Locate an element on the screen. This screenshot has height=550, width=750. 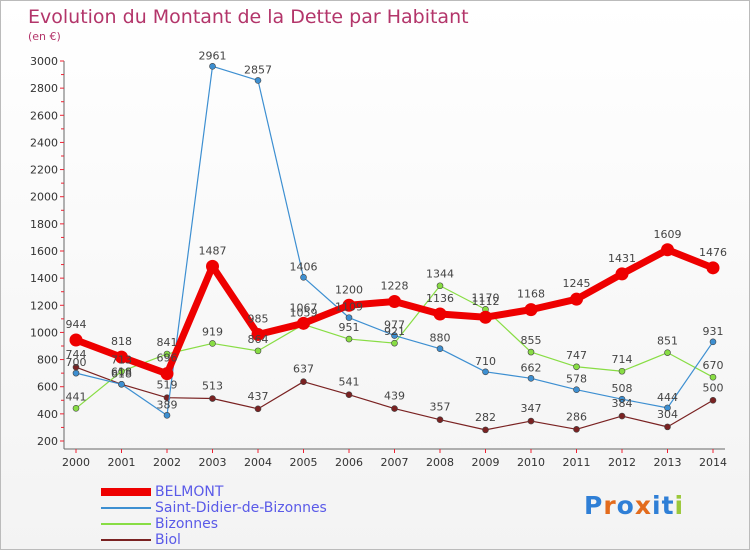
x-tick-label: 2010 is located at coordinates (531, 462).